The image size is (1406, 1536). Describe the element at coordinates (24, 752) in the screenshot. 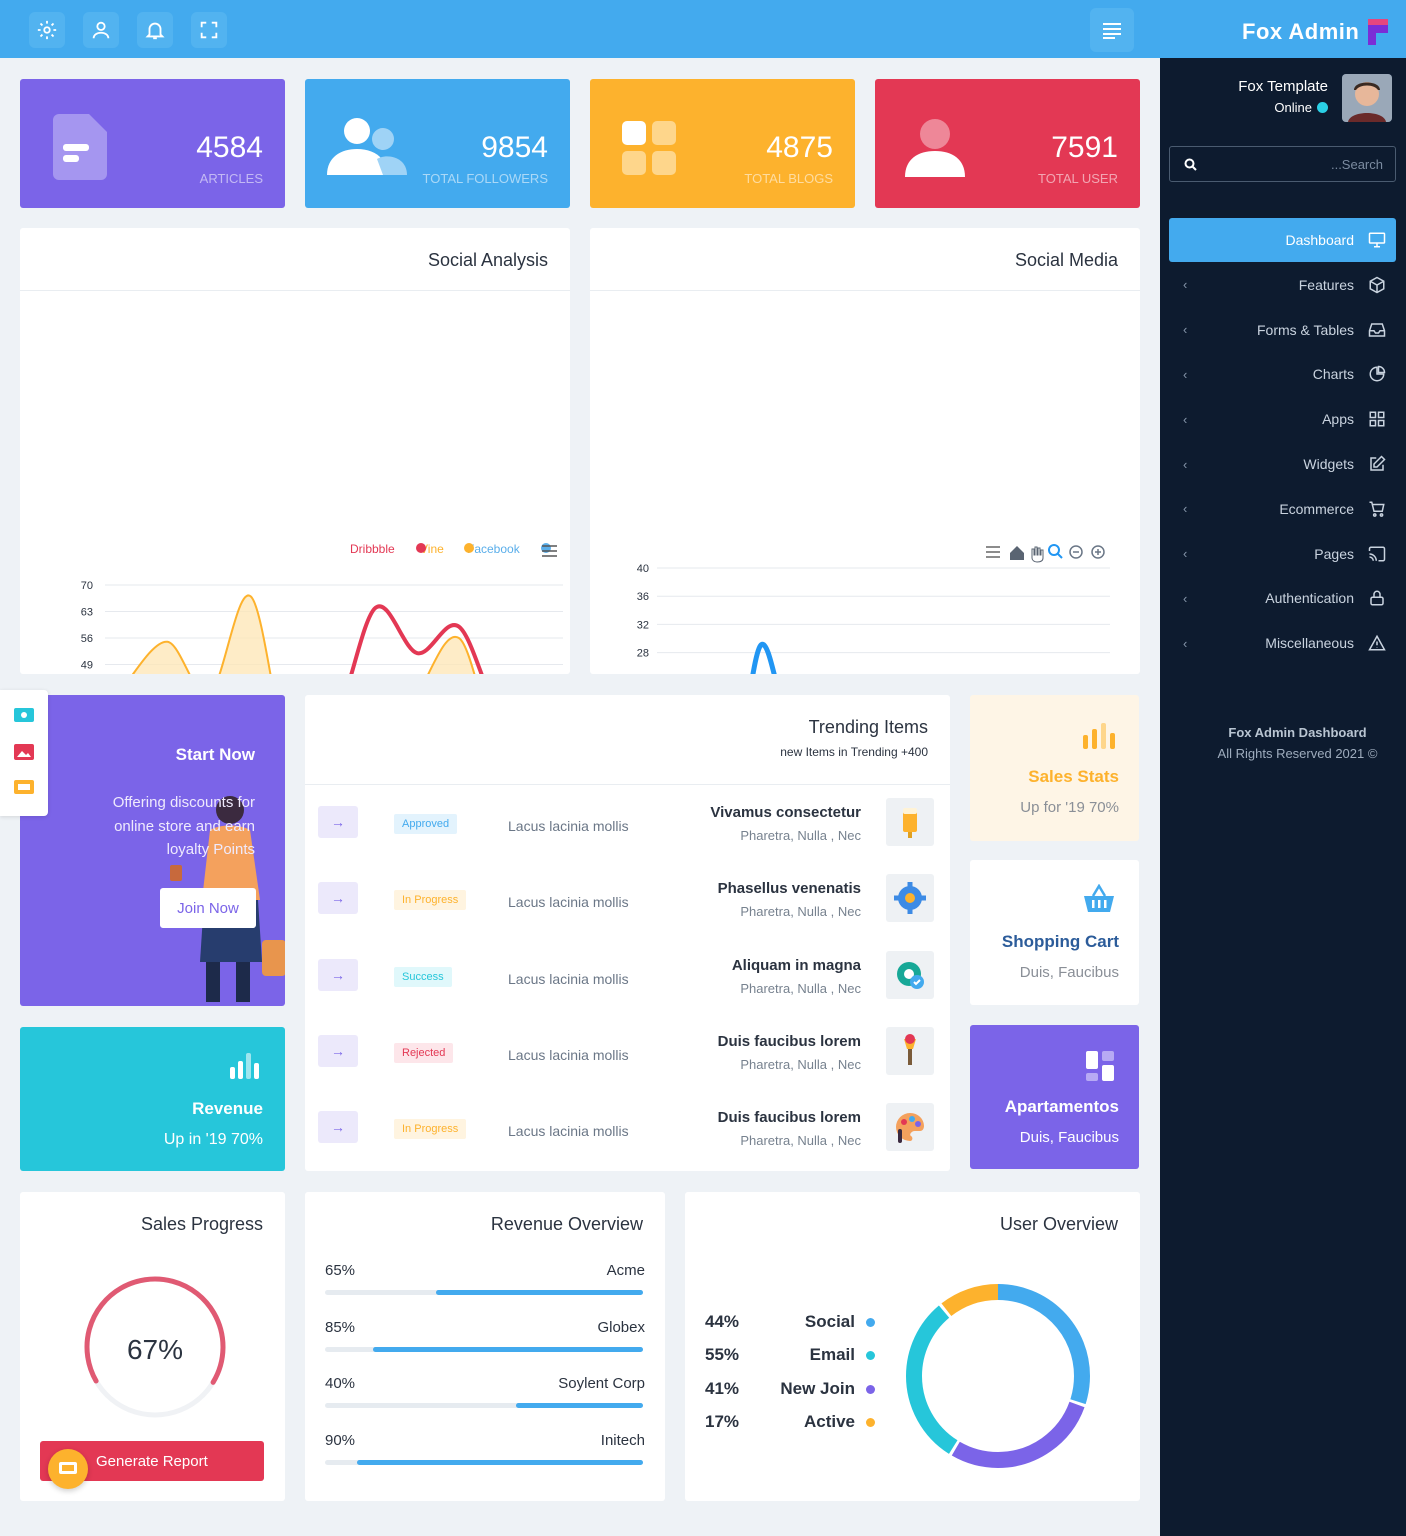

I see `image-icon` at that location.